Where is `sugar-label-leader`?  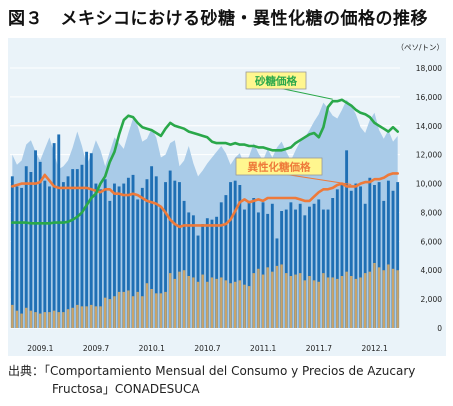
sugar-label-leader is located at coordinates (305, 93).